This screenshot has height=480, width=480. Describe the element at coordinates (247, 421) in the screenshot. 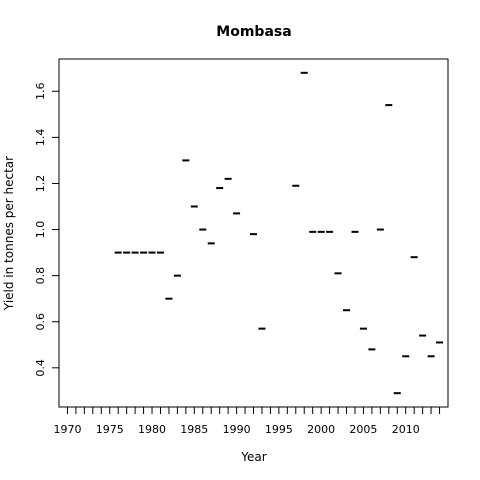

I see `x-axis: 1970 1975 1980 1985 1990 1995 2000 2005 2010` at that location.